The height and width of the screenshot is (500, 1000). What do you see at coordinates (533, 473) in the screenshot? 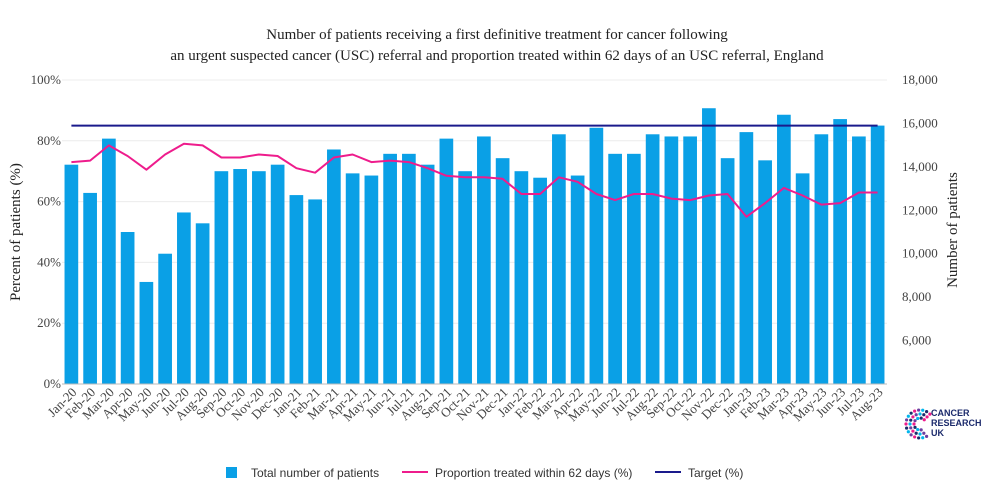
I see `legend-label-proportion: Proportion treated within 62 days (%)` at bounding box center [533, 473].